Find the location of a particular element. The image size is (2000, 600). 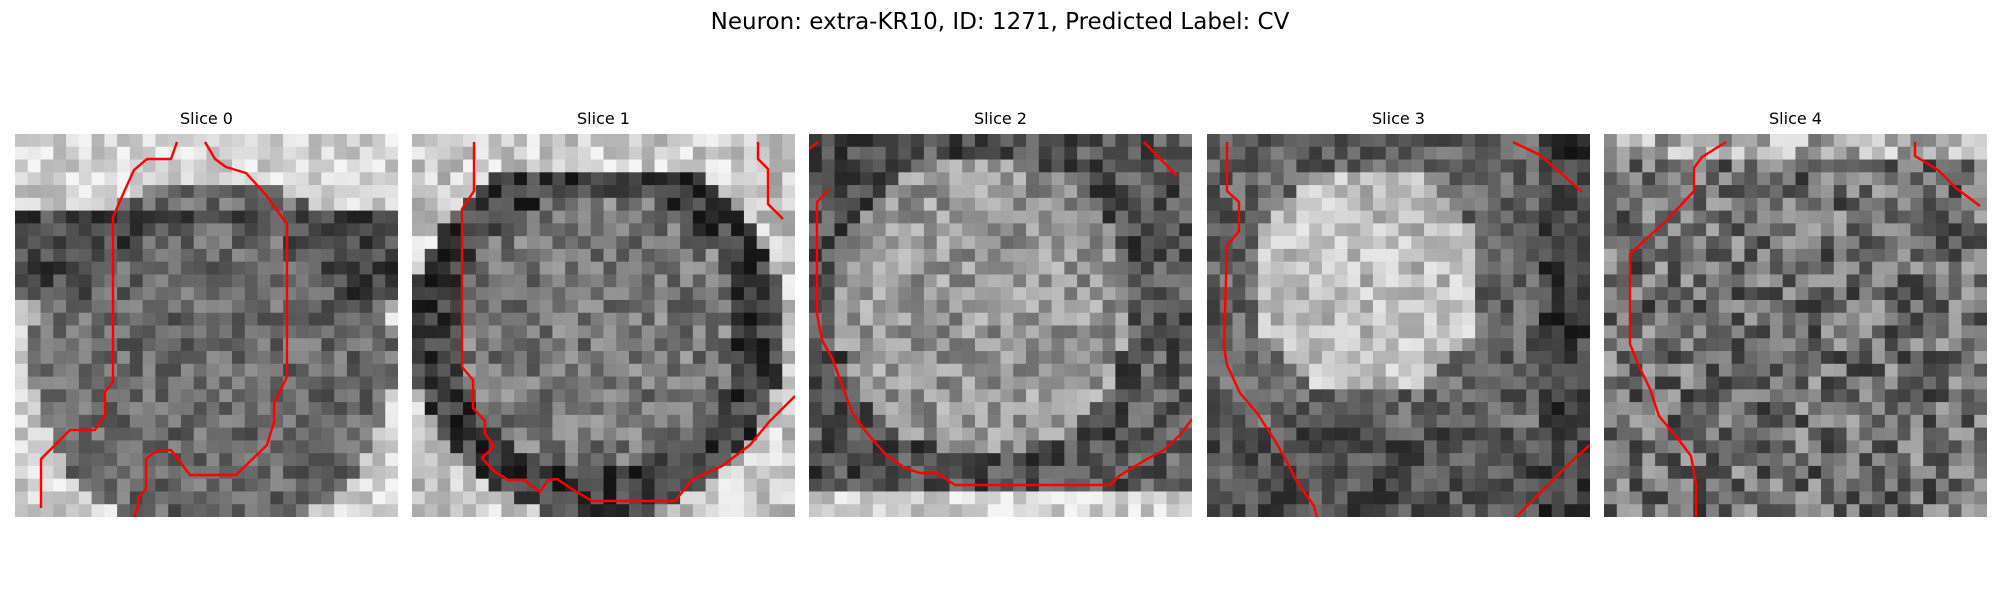

slice-panel-1: Slice 1 is located at coordinates (603, 312).